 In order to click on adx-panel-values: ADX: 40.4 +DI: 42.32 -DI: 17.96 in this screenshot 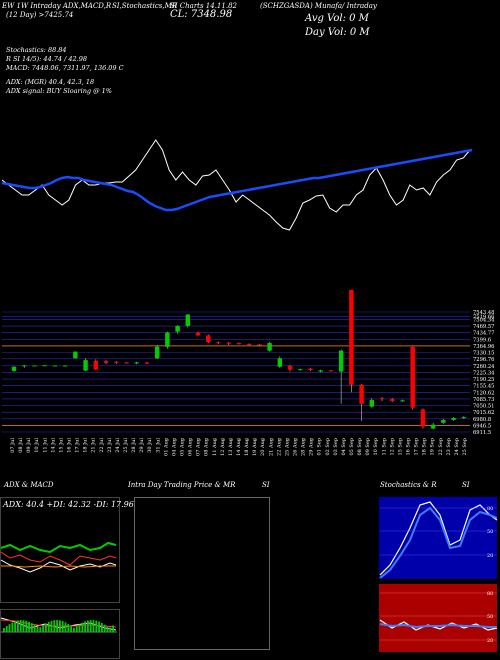, I will do `click(68, 504)`.